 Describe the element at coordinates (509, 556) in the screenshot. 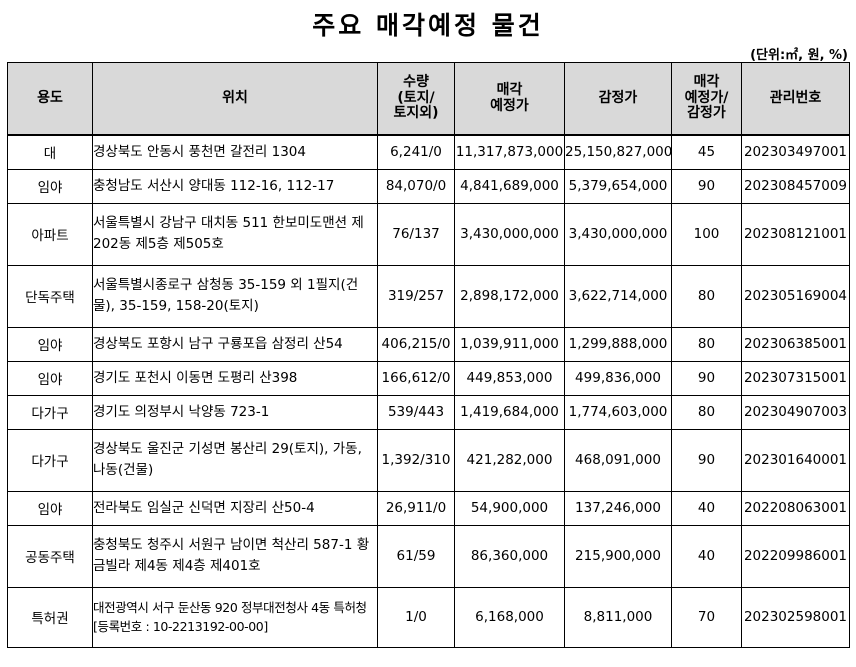

I see `cell-sale-price: 86,360,000` at that location.